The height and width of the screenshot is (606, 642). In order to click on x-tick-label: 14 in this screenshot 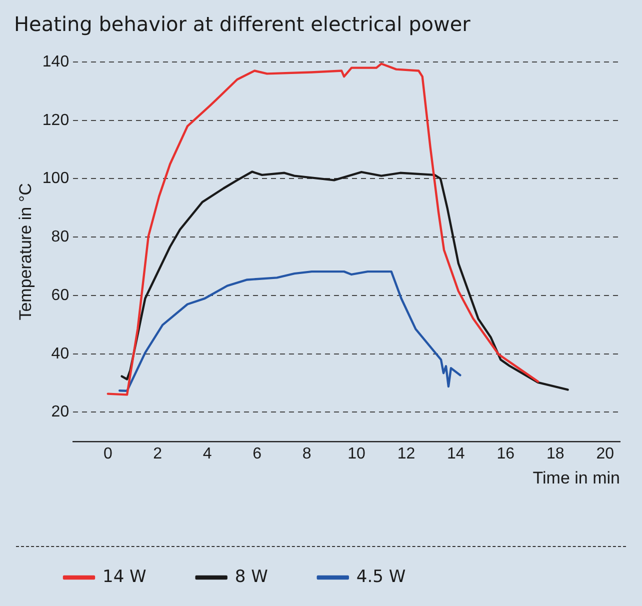, I will do `click(456, 453)`.